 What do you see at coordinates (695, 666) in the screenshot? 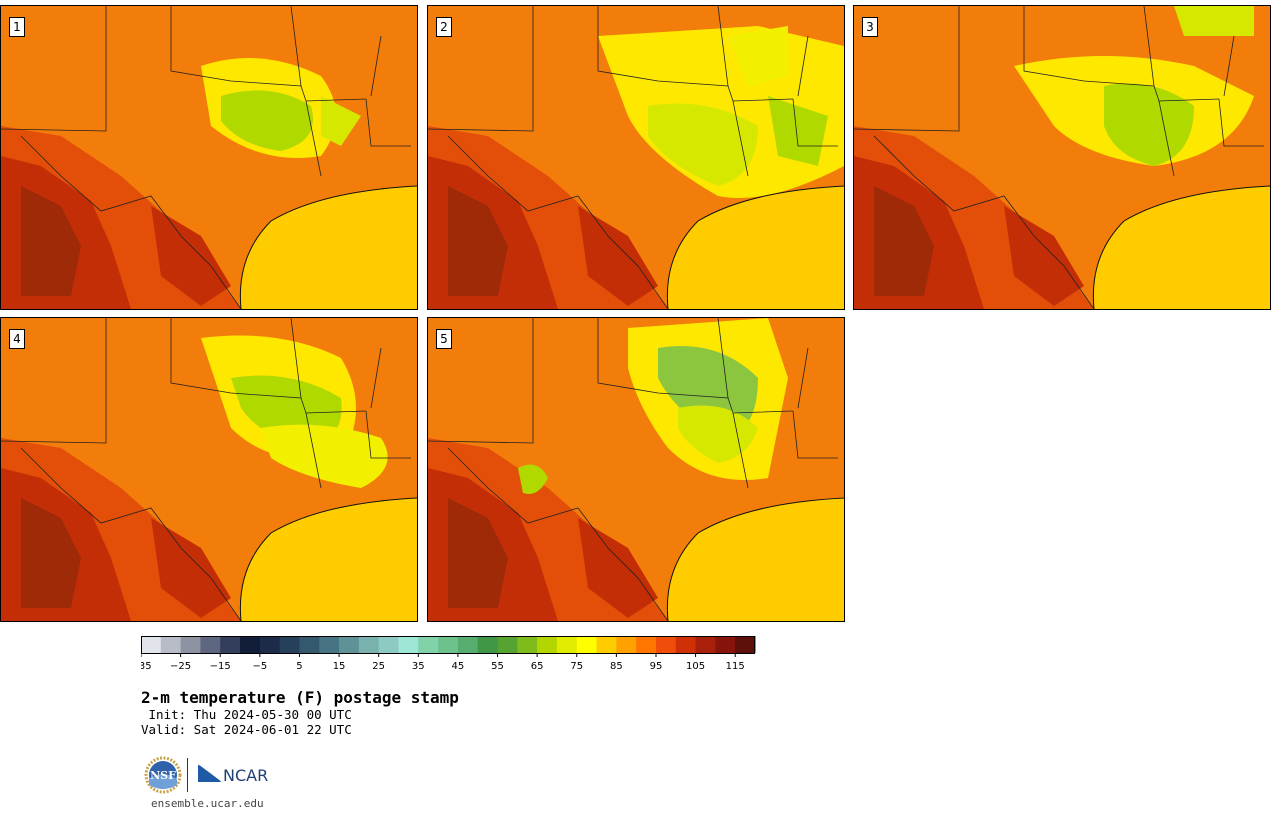
I see `colorbar-tick-label: 105` at bounding box center [695, 666].